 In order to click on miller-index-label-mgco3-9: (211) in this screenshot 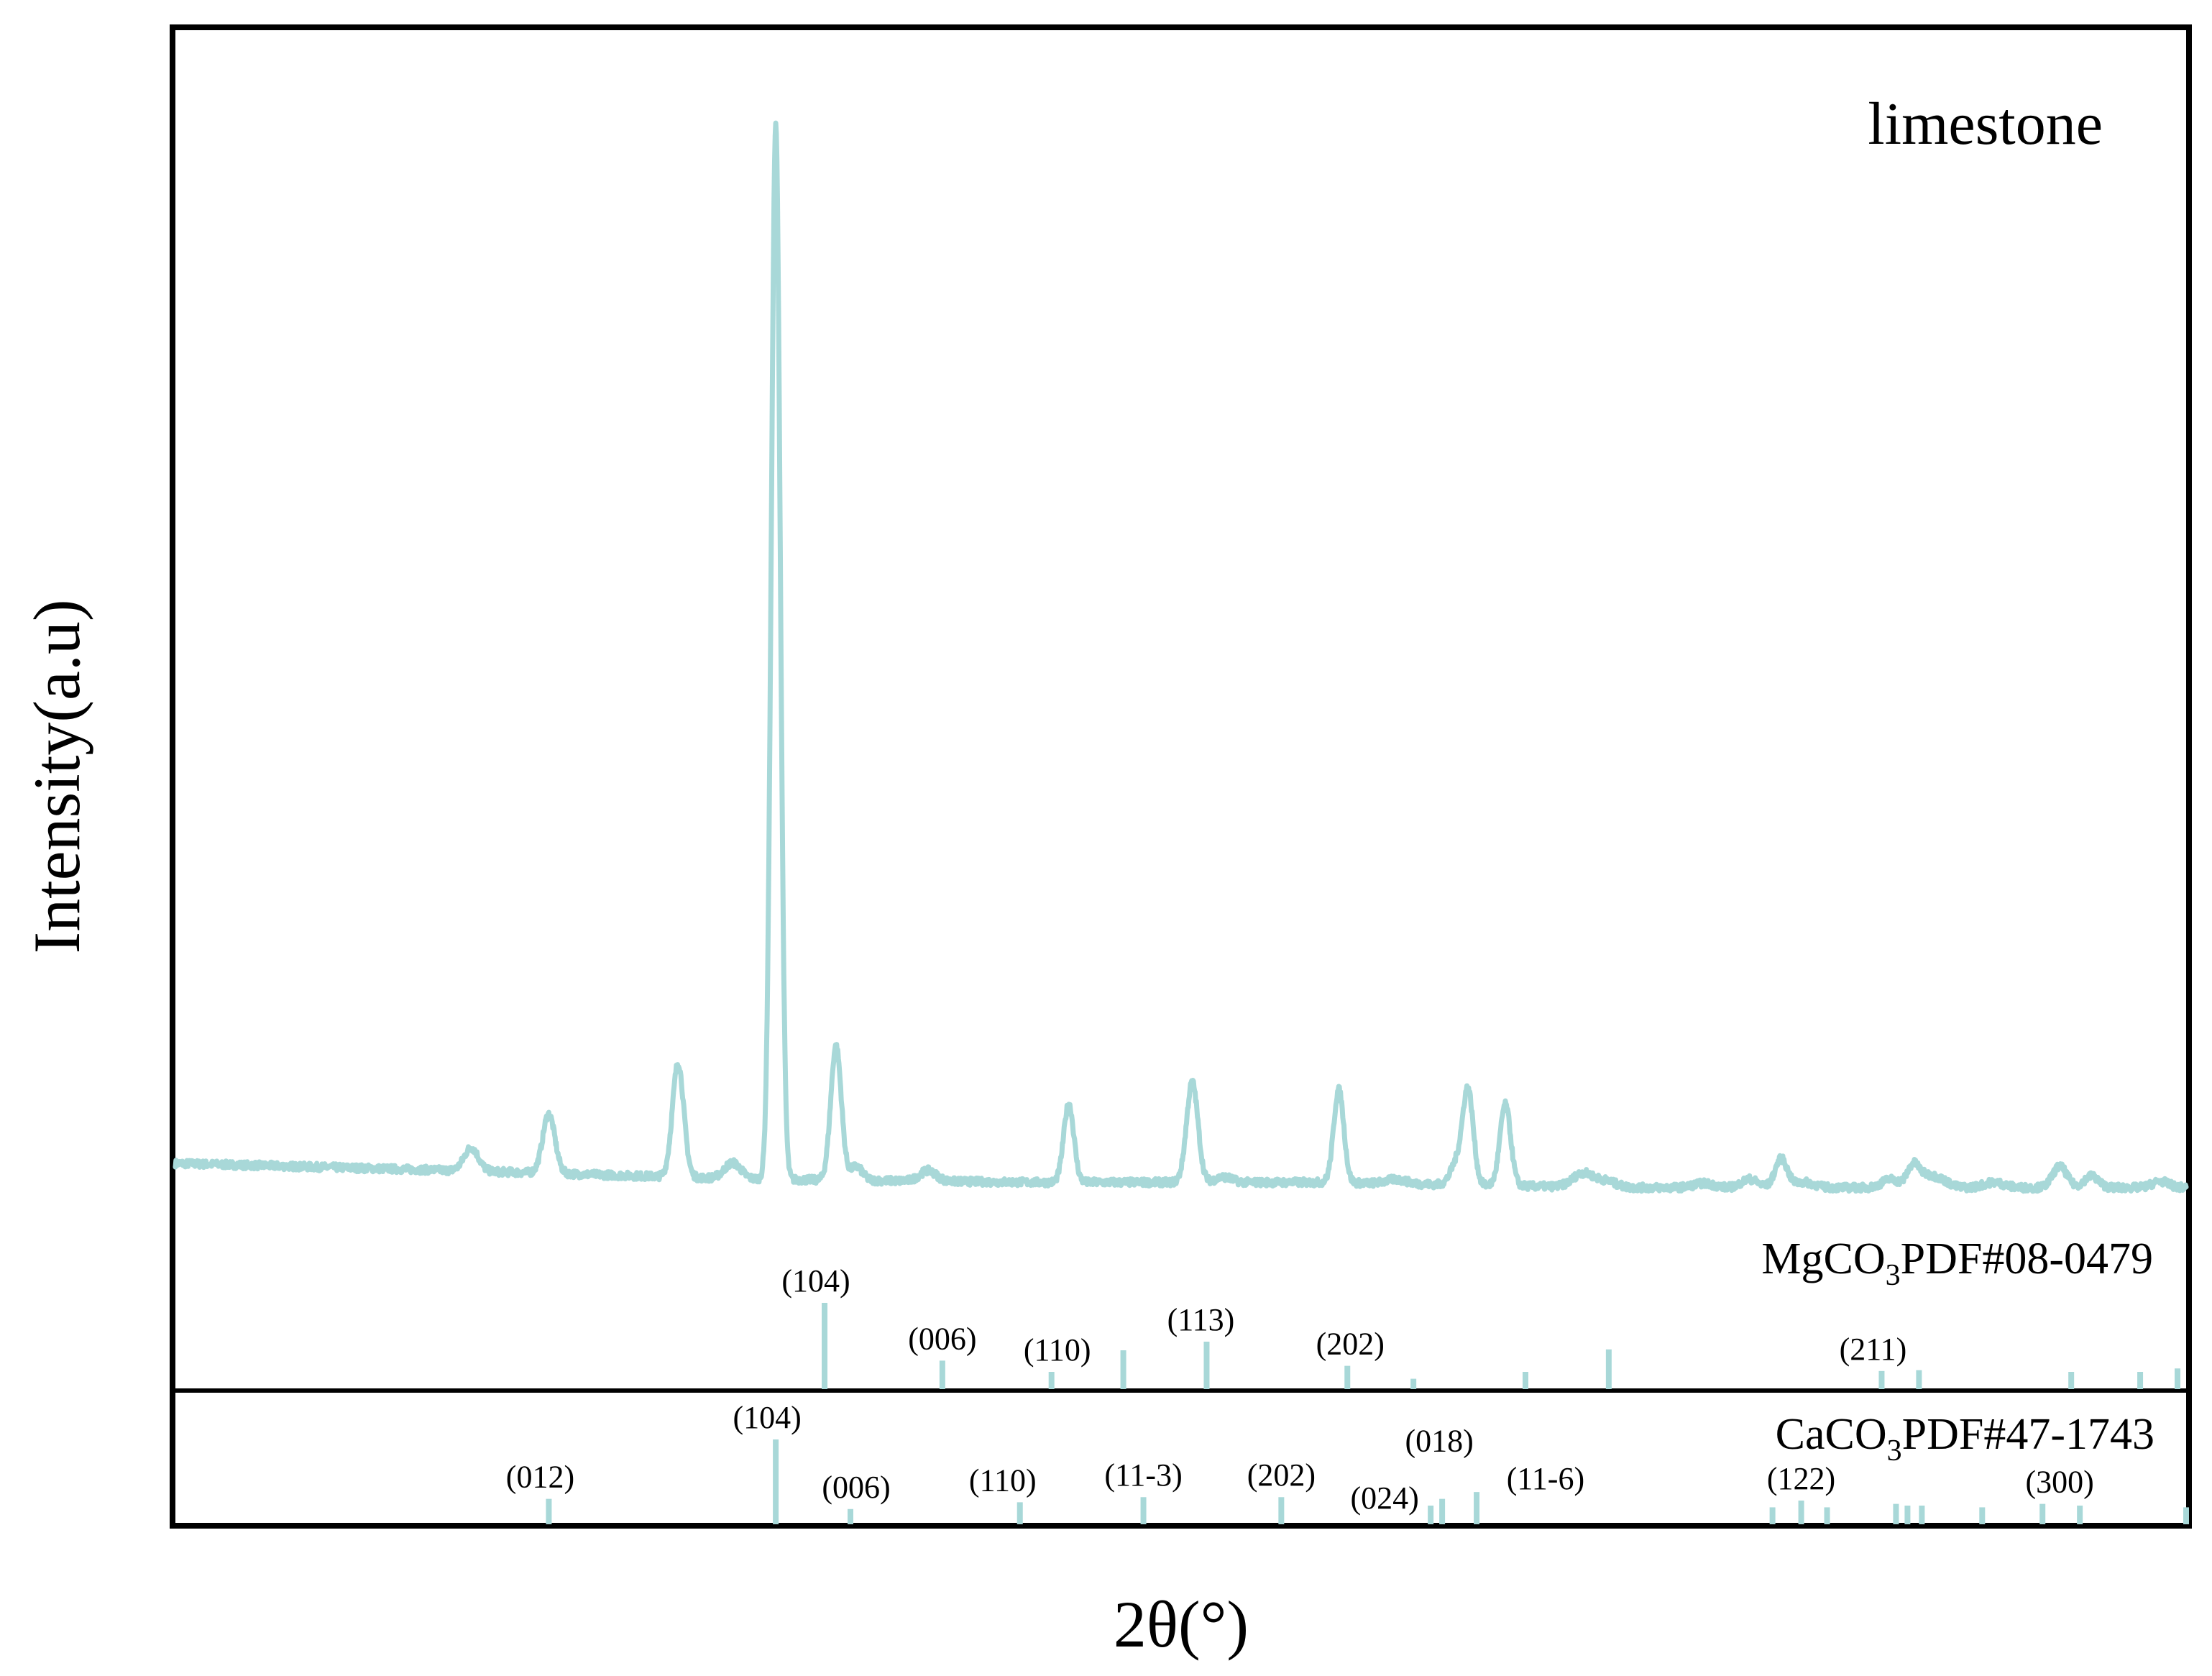, I will do `click(1873, 1349)`.